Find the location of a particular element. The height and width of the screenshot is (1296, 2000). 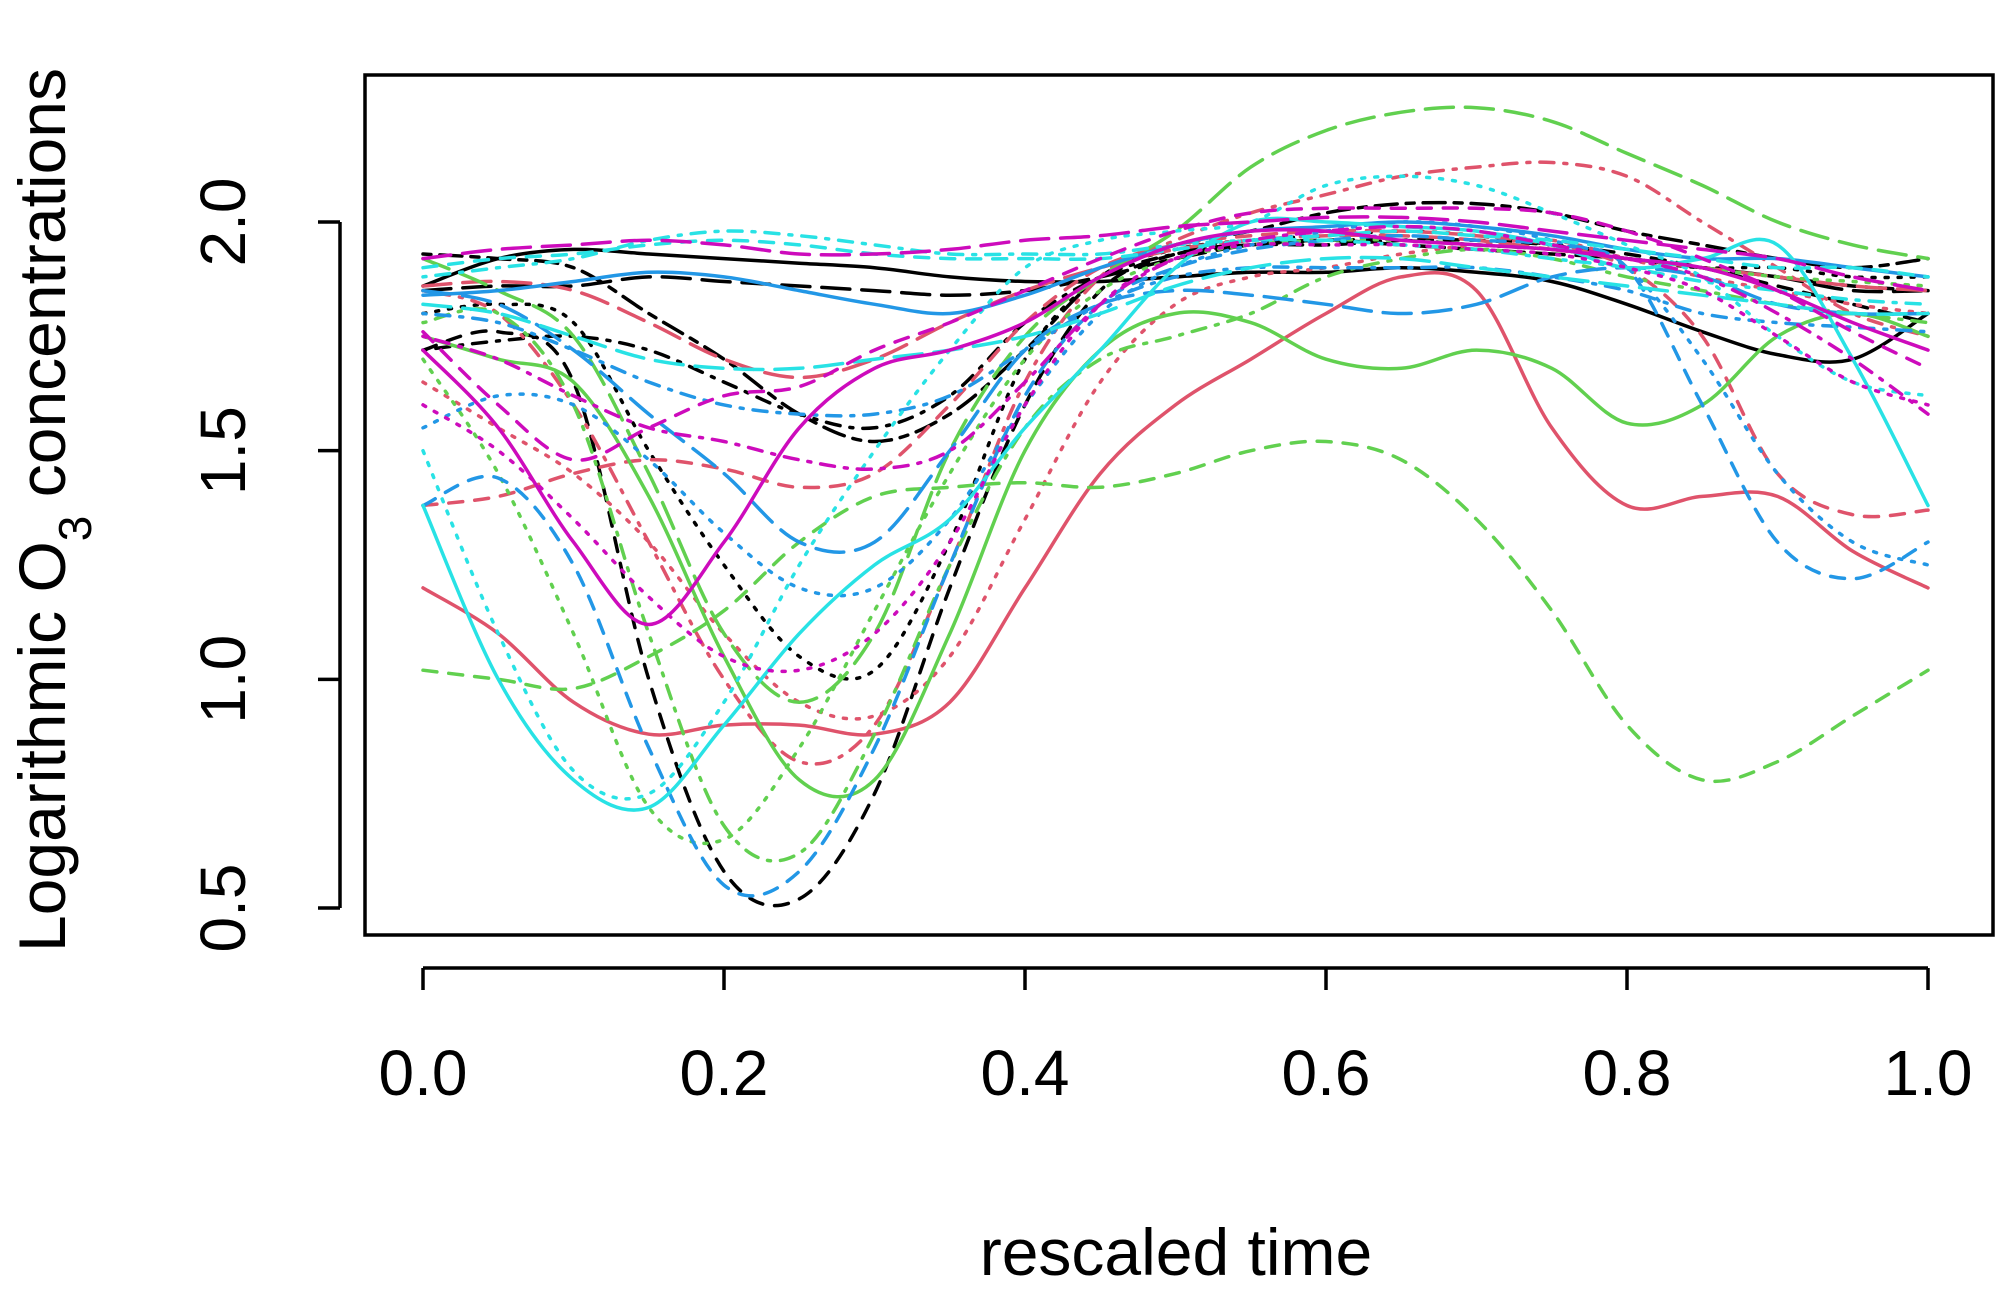

y-axis: 0.5 1.0 1.5 2.0 is located at coordinates (264, 565).